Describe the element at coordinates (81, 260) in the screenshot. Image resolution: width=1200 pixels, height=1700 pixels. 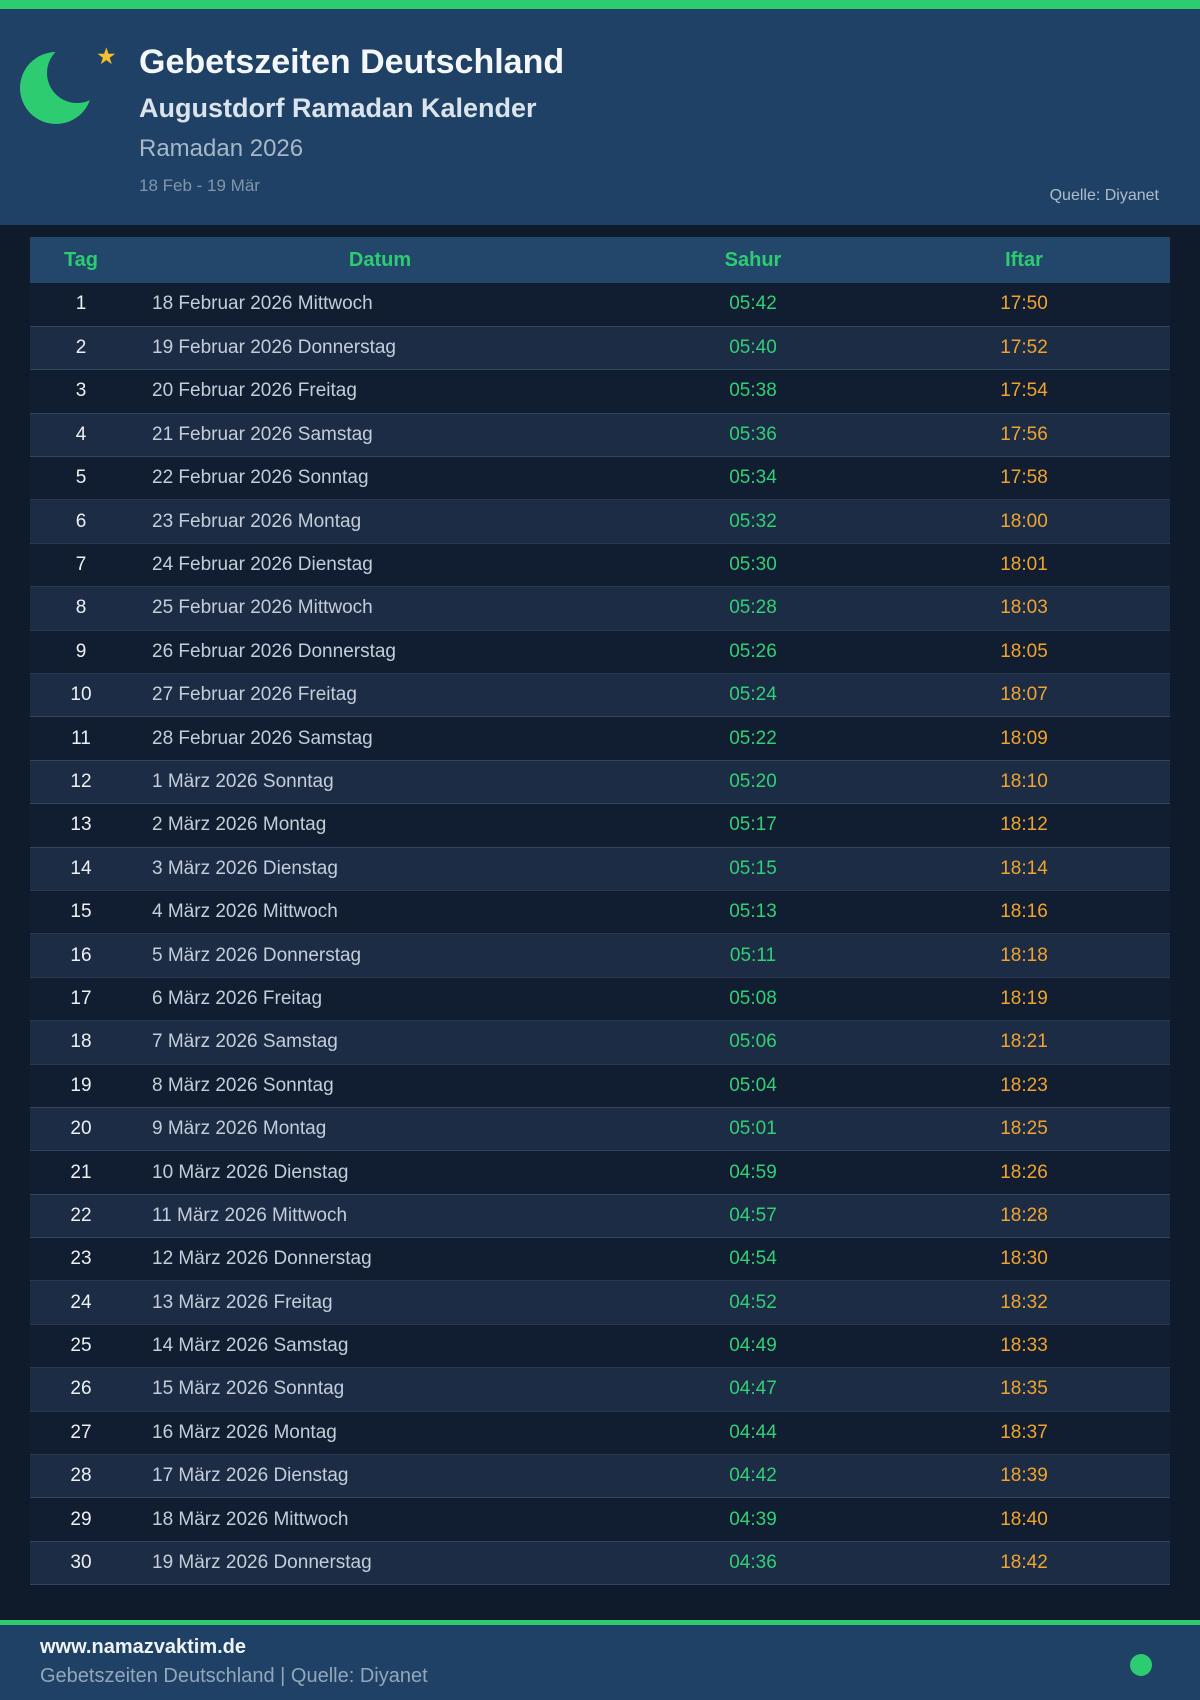
I see `col-header-tag: Tag` at that location.